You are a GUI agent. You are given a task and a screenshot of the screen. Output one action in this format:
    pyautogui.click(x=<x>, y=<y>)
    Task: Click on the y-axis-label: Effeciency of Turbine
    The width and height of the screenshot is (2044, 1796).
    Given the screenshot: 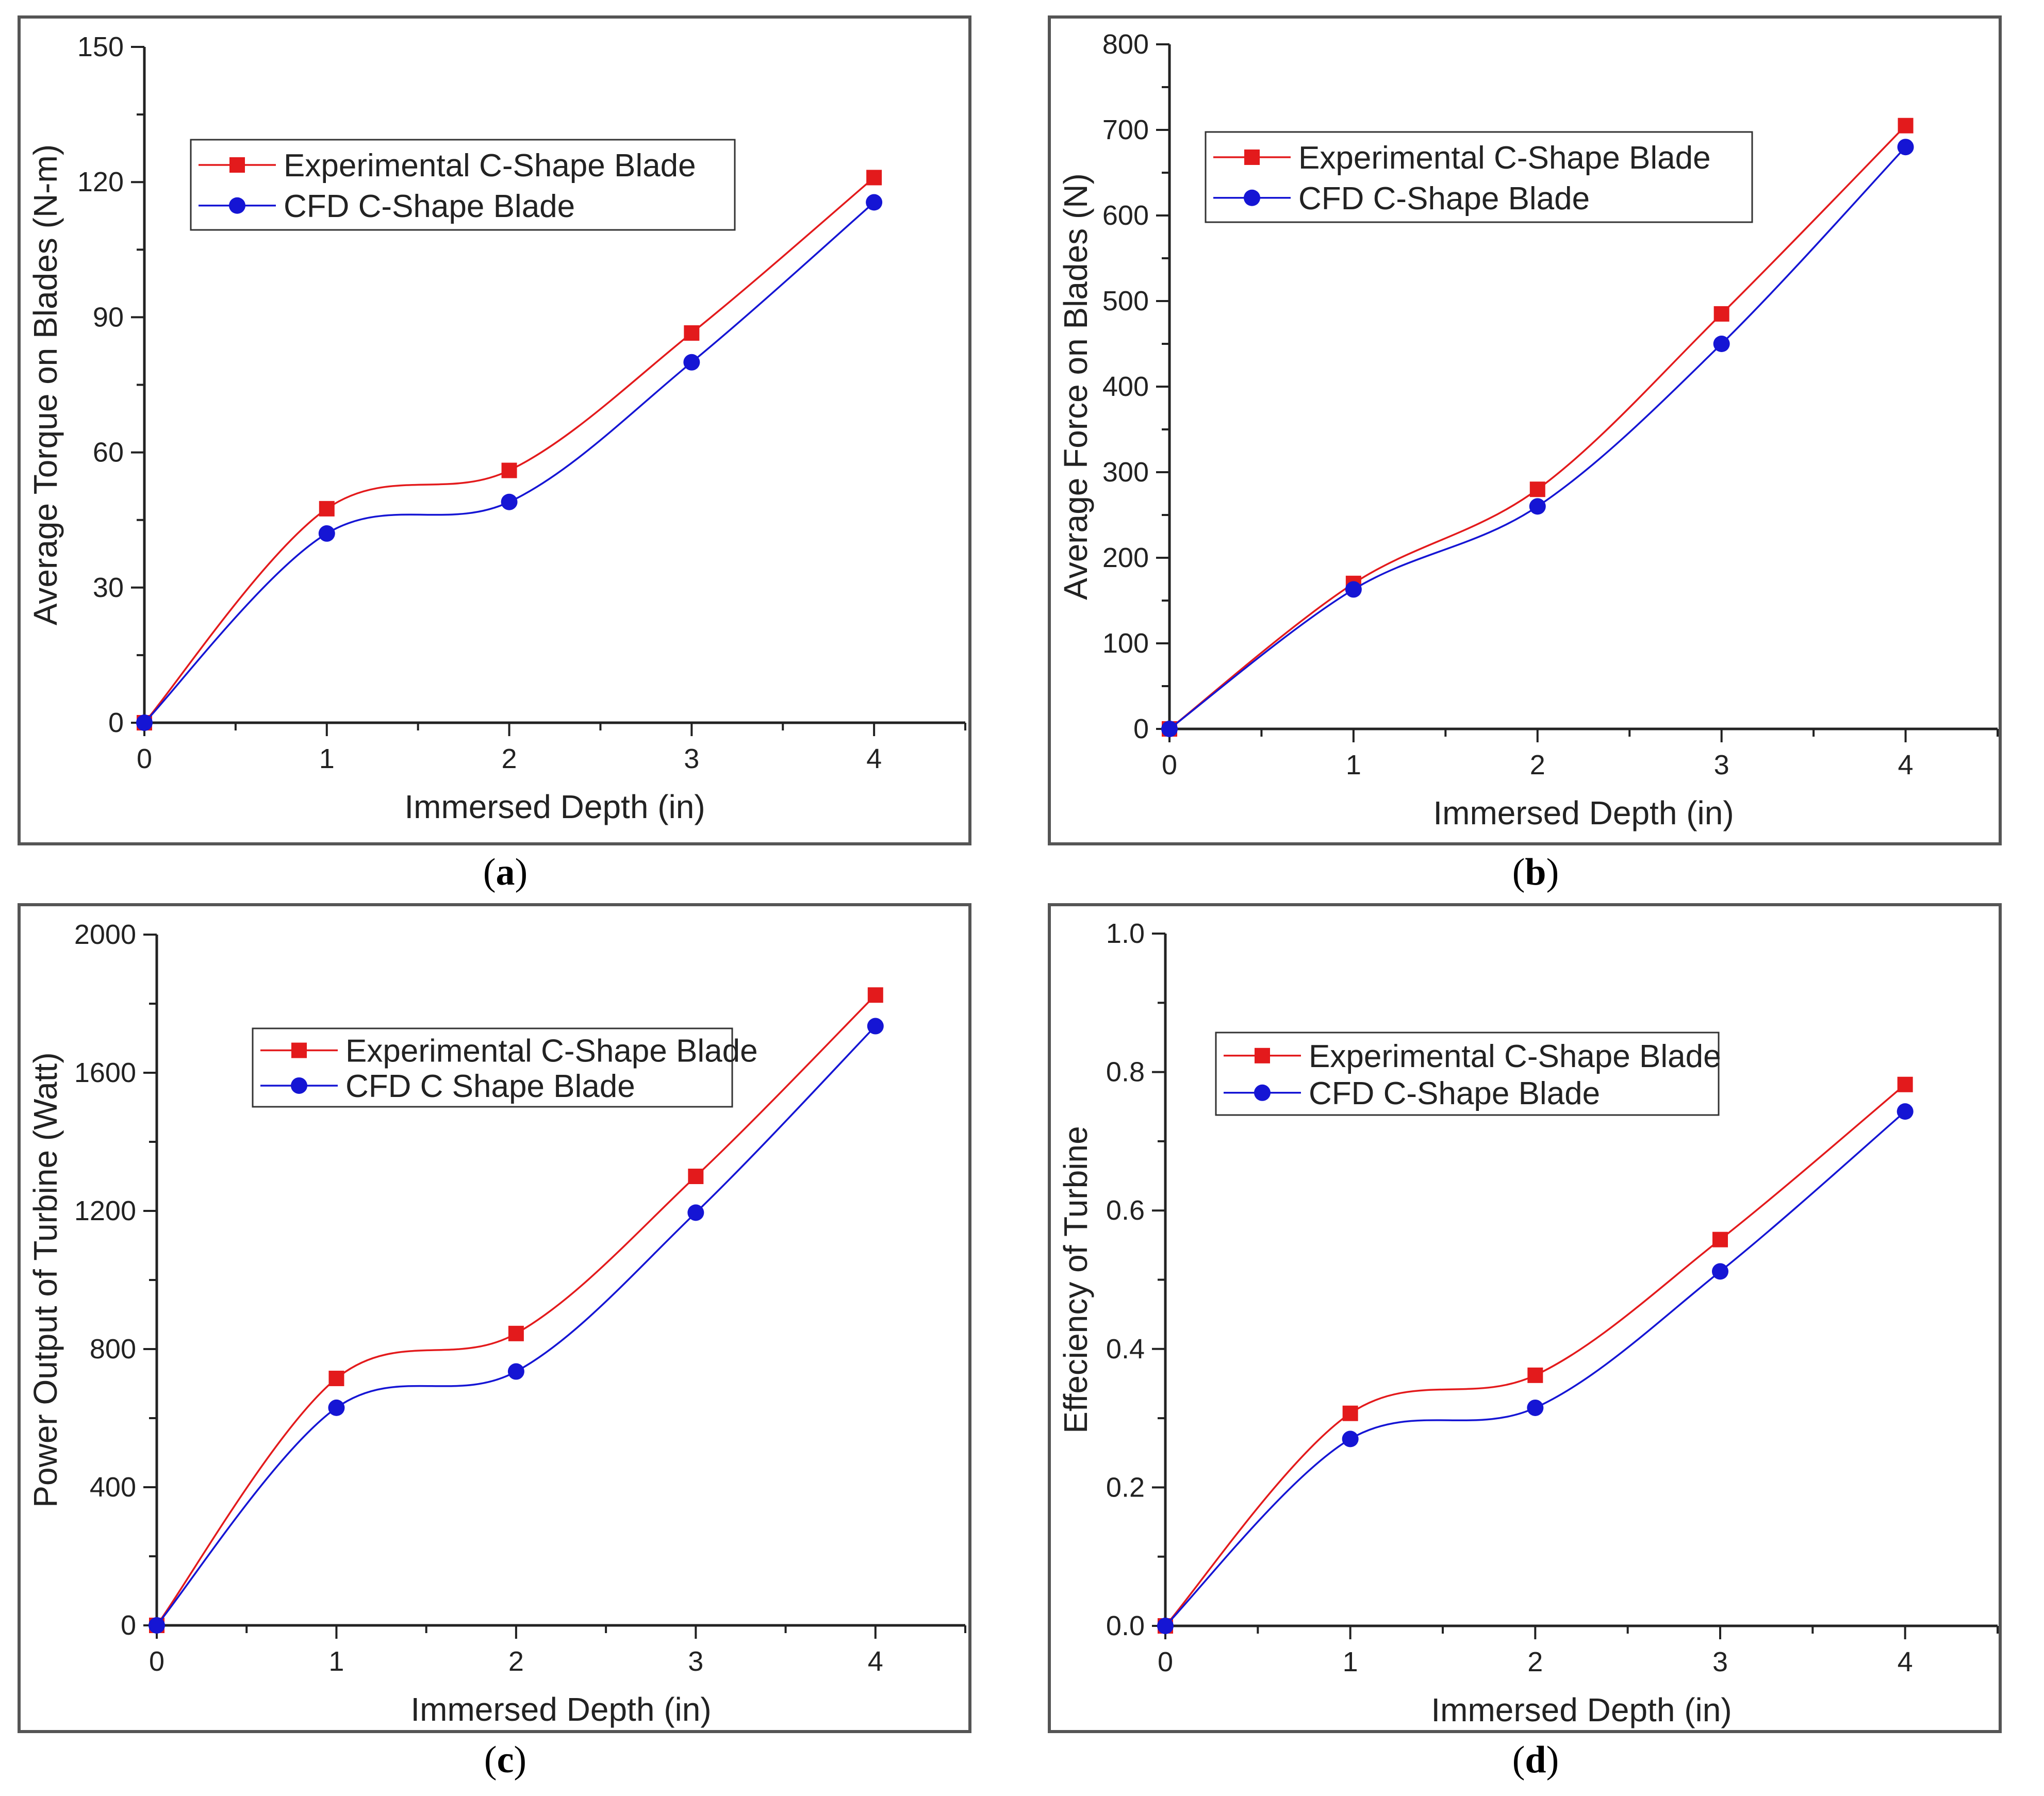 What is the action you would take?
    pyautogui.click(x=1075, y=1280)
    